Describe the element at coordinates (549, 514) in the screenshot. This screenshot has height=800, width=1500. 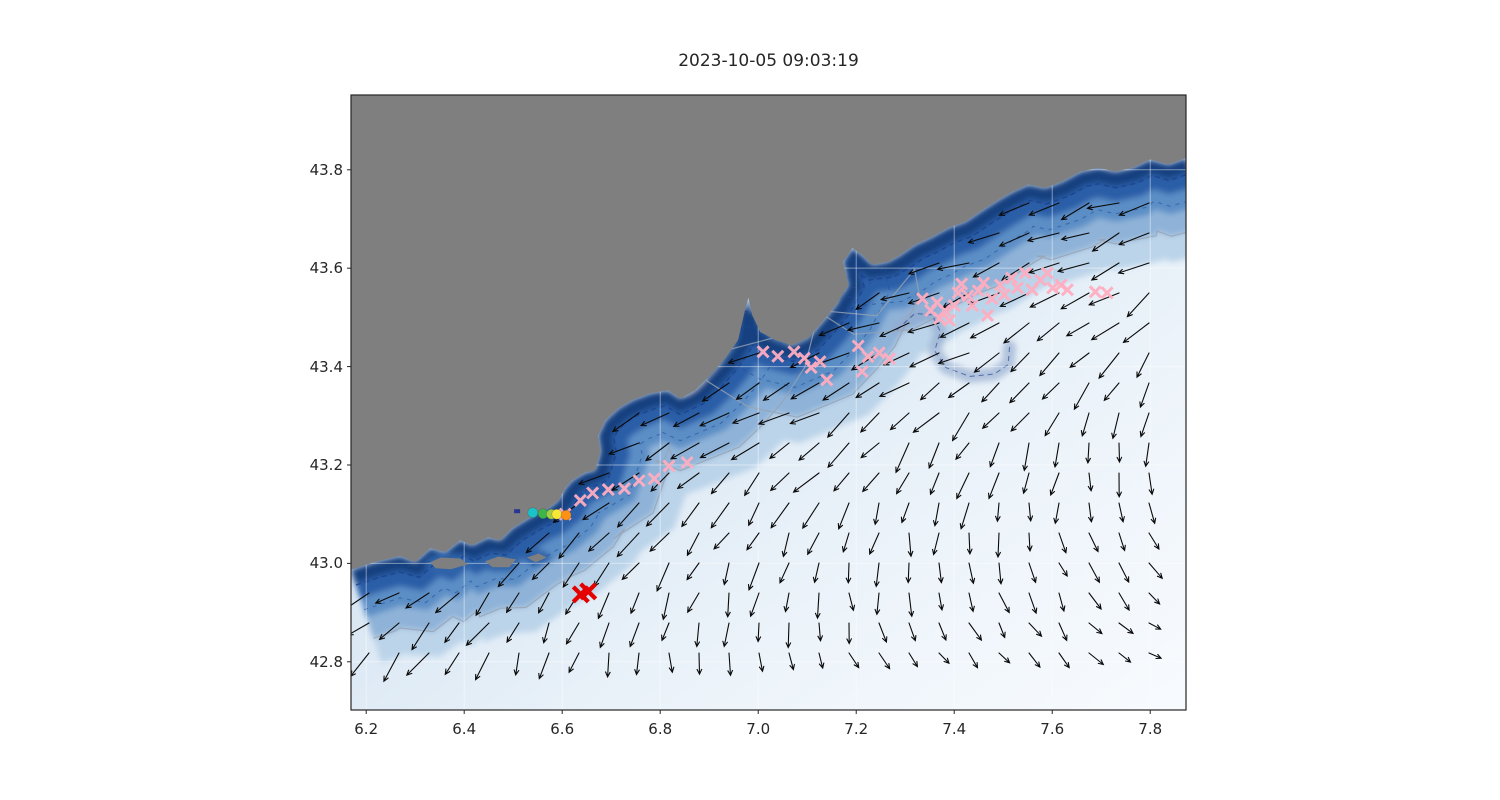
I see `drifter-track-layer` at that location.